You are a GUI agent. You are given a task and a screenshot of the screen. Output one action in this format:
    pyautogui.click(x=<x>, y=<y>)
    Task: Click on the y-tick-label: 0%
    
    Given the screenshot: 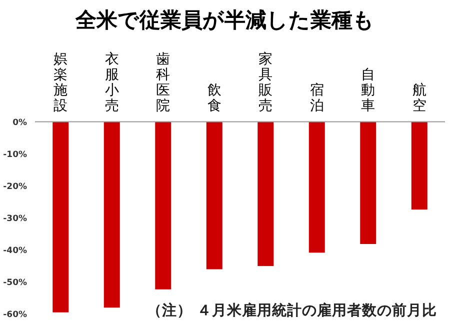 What is the action you would take?
    pyautogui.click(x=20, y=123)
    